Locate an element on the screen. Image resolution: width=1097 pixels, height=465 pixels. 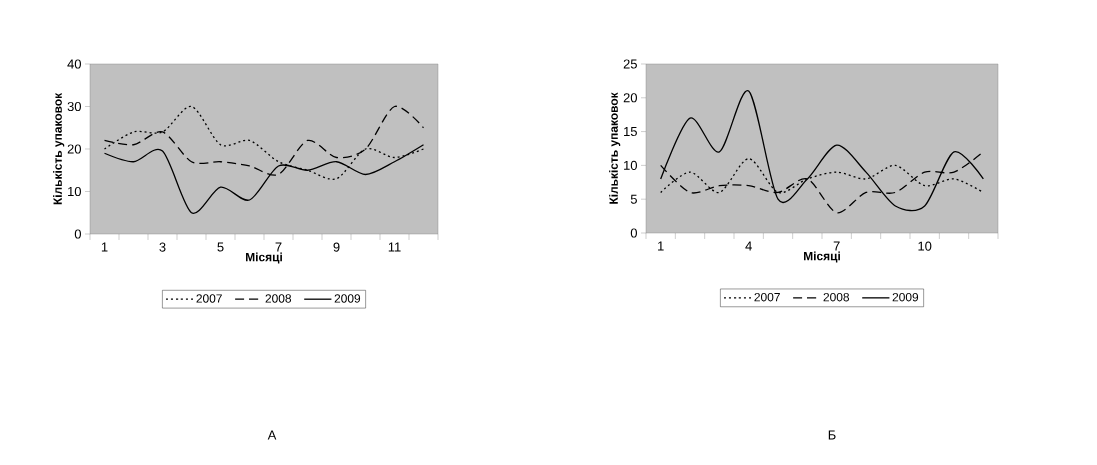
x-tick-label: 9 is located at coordinates (336, 247).